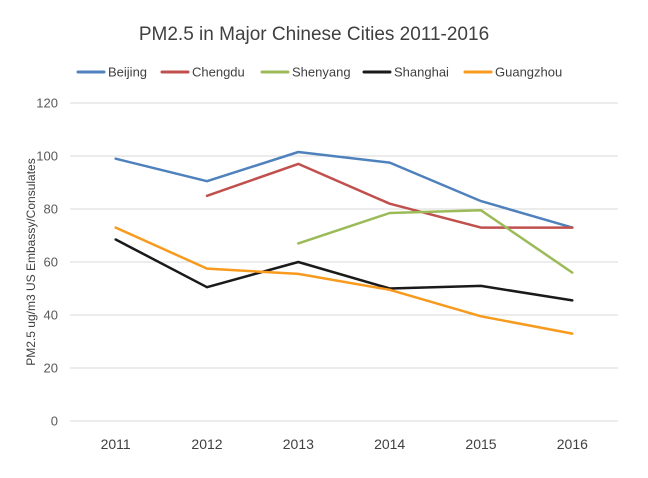 The width and height of the screenshot is (648, 478). I want to click on x-tick-label: 2016, so click(572, 444).